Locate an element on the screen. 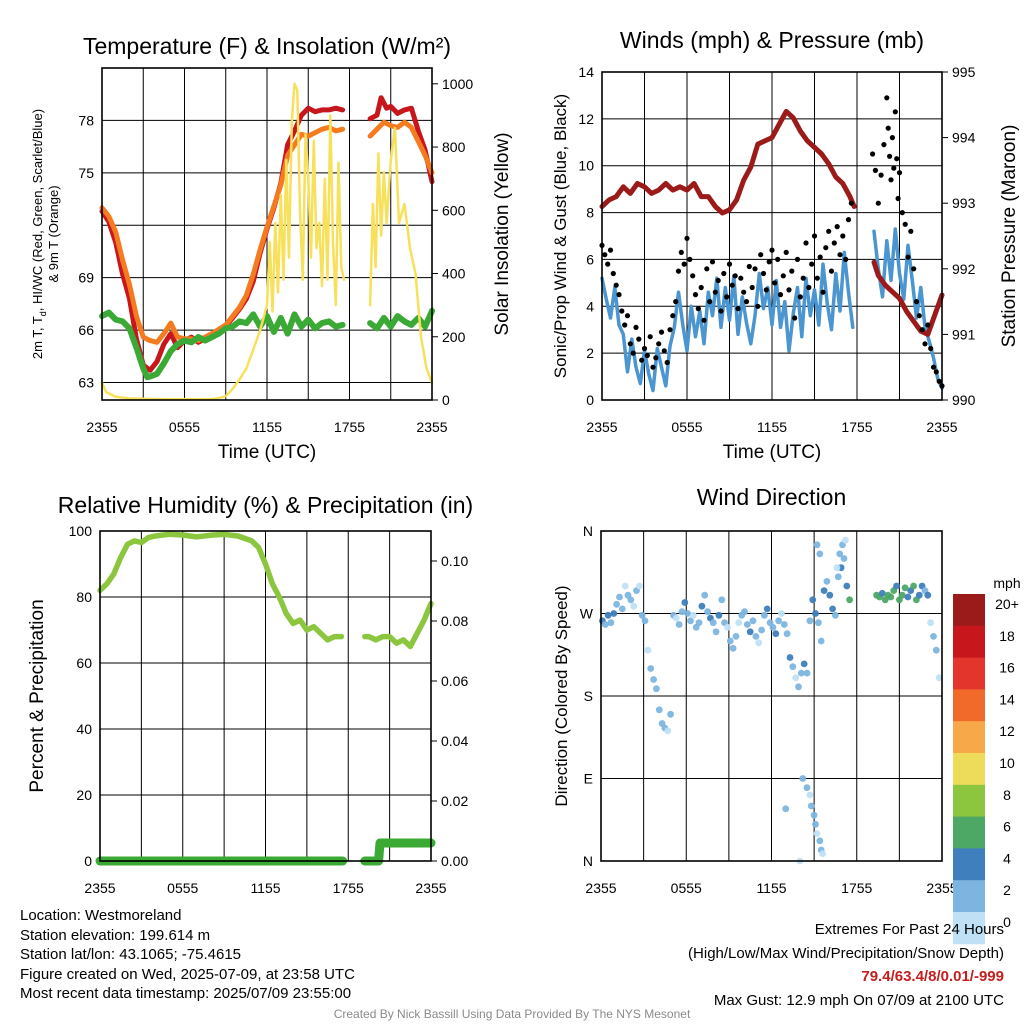  temp-x-tick-label: 0555 is located at coordinates (184, 427).